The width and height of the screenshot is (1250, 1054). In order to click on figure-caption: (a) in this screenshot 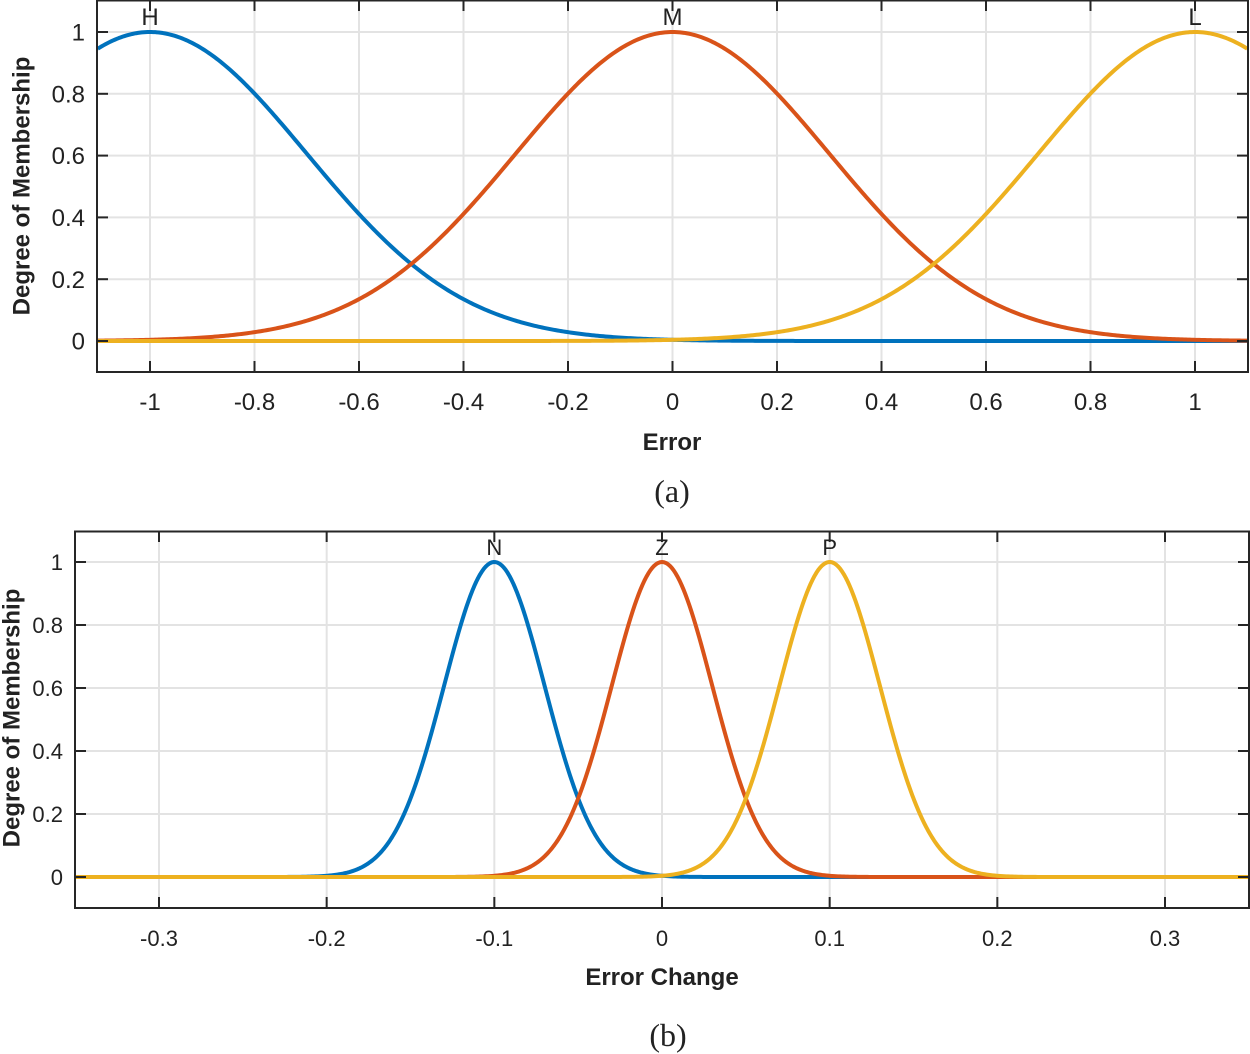, I will do `click(672, 491)`.